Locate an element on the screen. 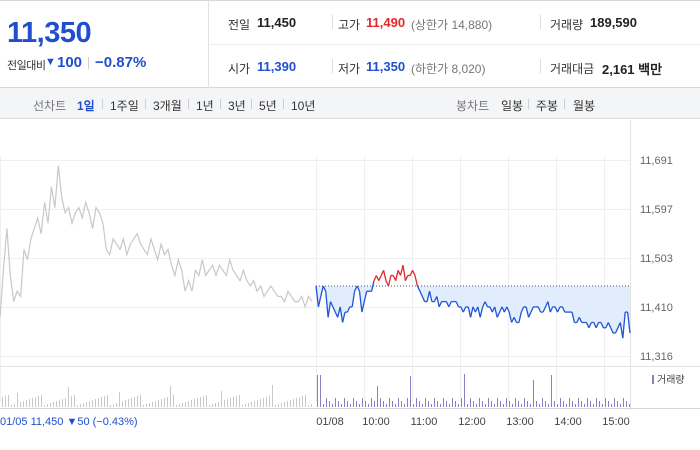 The height and width of the screenshot is (450, 700). period-1w: 1주일 is located at coordinates (124, 106).